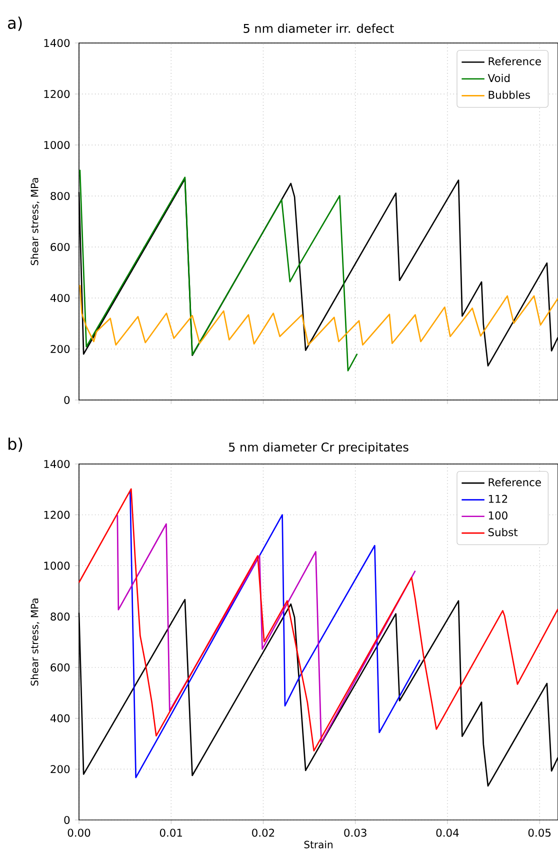 Image resolution: width=558 pixels, height=862 pixels. Describe the element at coordinates (15, 445) in the screenshot. I see `text: b)` at that location.